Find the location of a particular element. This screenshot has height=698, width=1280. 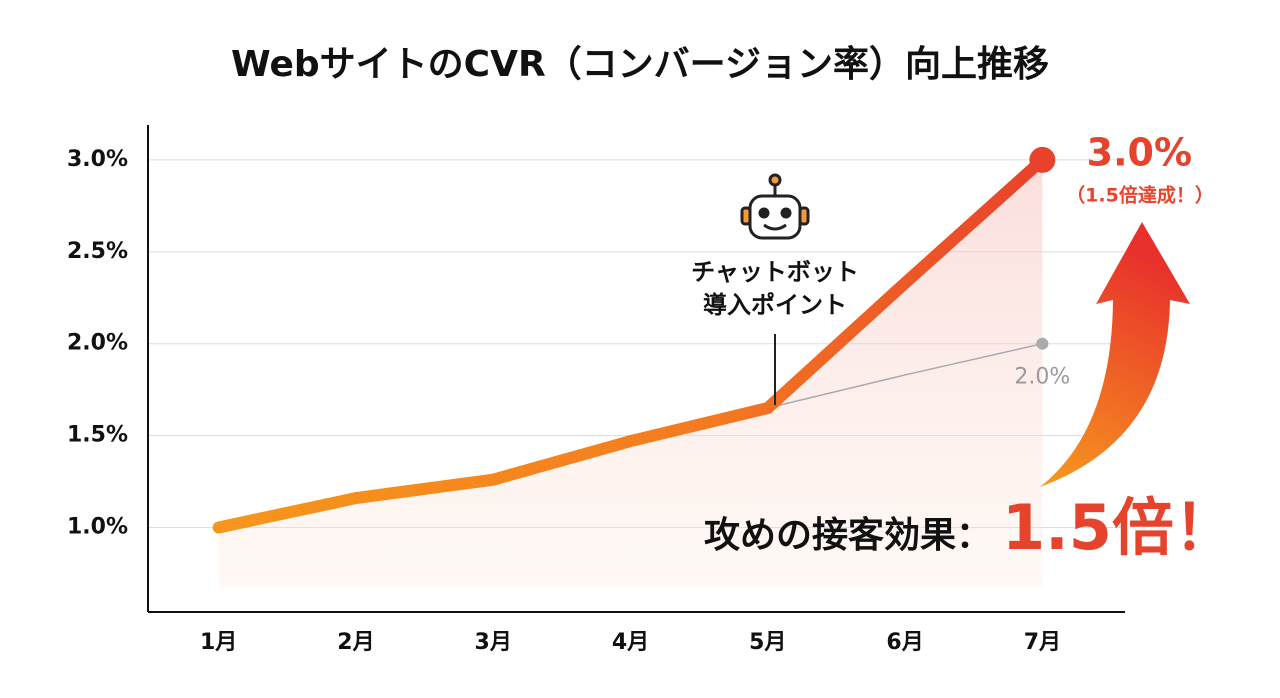

y-tick-label: 2.0% is located at coordinates (97, 343).